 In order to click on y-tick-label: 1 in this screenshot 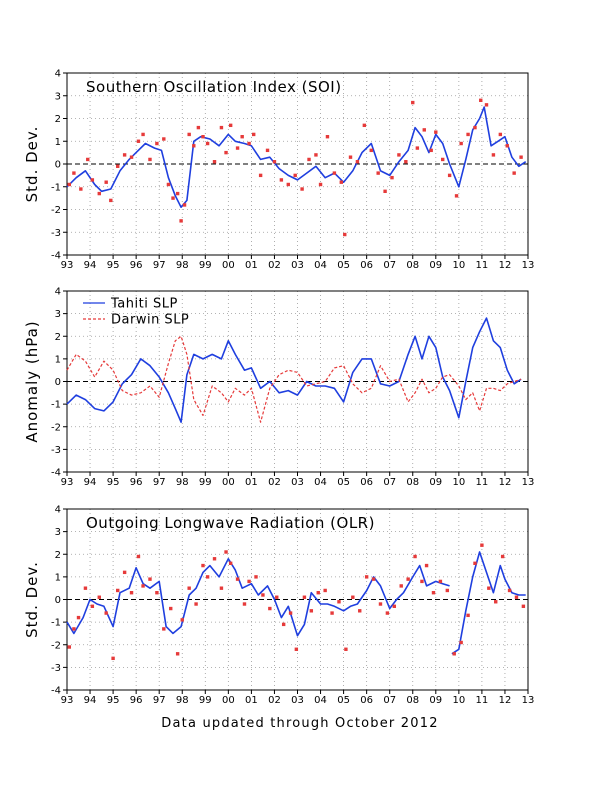, I will do `click(58, 359)`.